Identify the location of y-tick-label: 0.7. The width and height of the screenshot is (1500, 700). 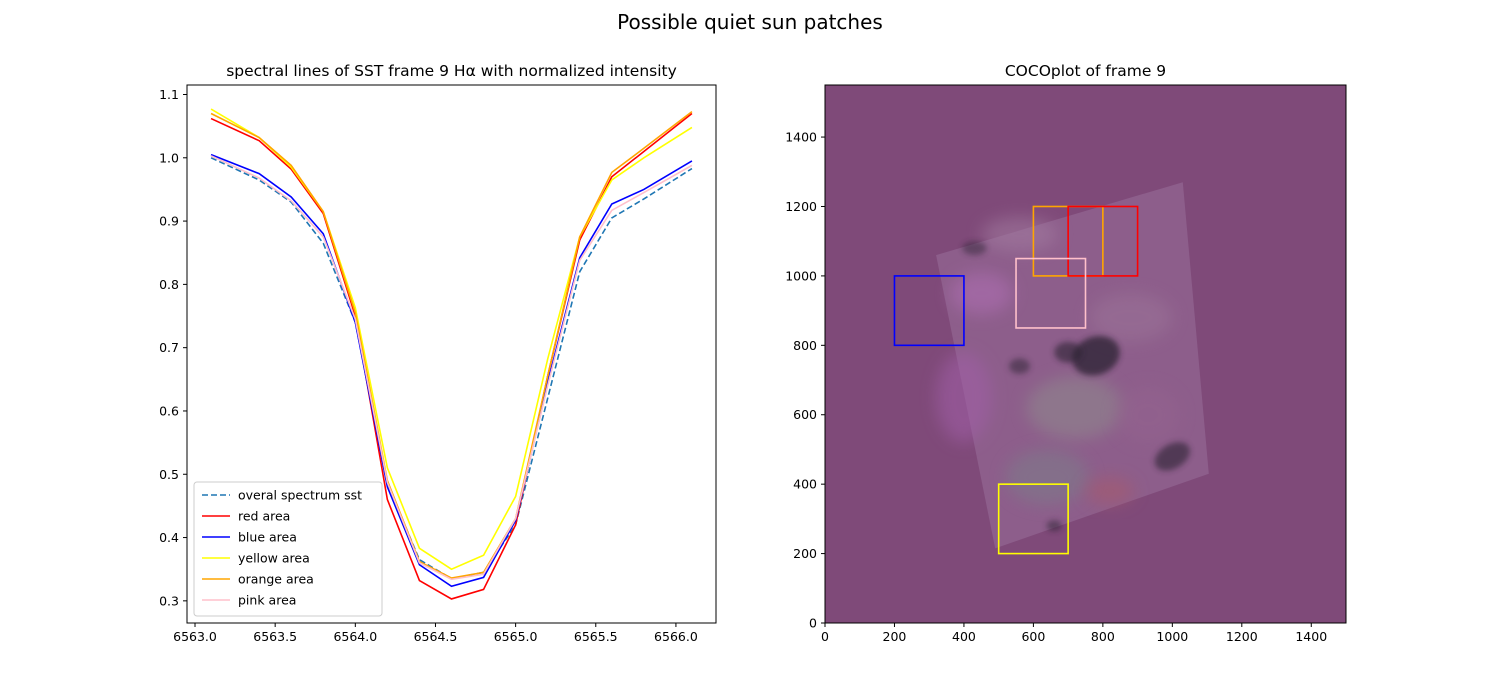
(169, 347).